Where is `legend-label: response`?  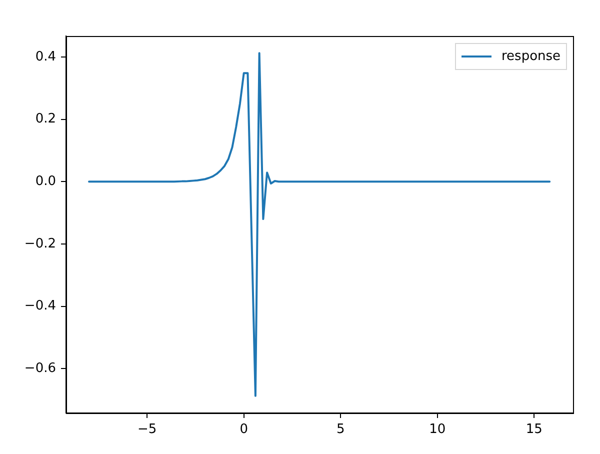 legend-label: response is located at coordinates (531, 56).